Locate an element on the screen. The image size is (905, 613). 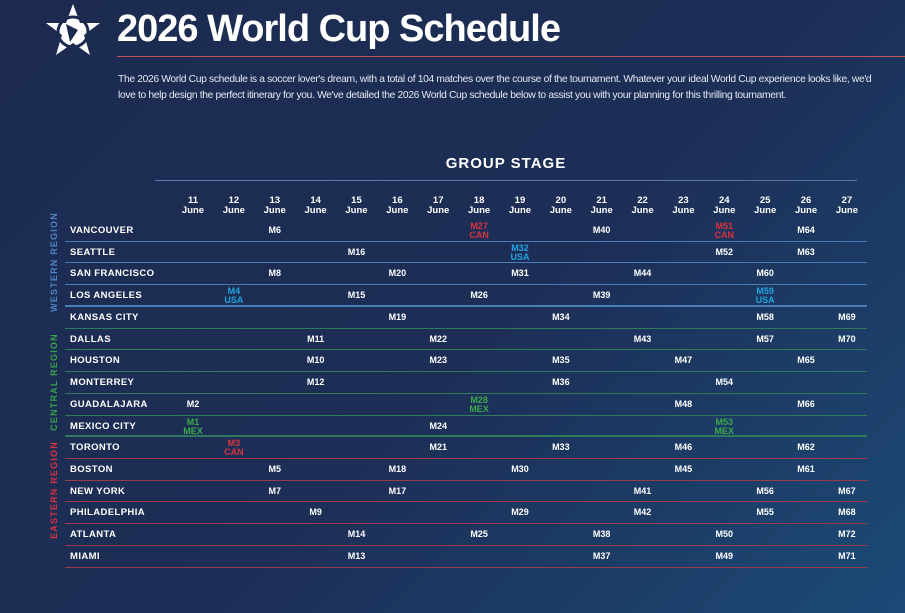
city-name: TORONTO is located at coordinates (95, 448).